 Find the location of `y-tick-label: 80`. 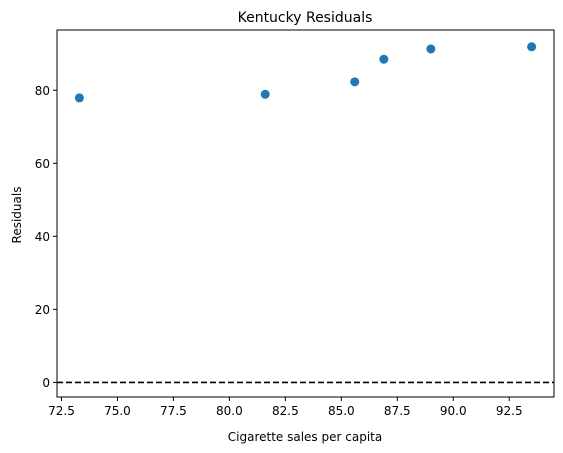

y-tick-label: 80 is located at coordinates (42, 91).